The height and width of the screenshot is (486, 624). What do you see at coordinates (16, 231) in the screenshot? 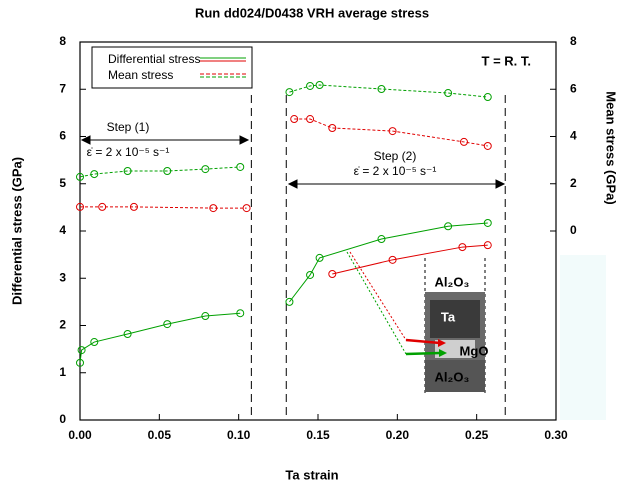
I see `y-axis-title: Differential stress (GPa)` at bounding box center [16, 231].